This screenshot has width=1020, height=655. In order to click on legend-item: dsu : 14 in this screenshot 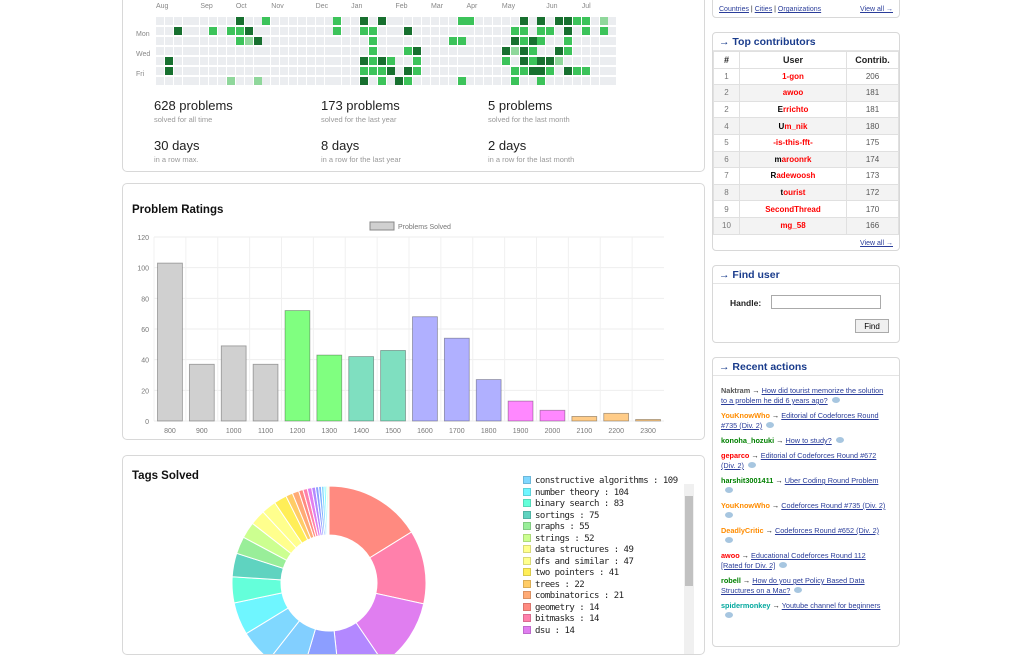, I will do `click(549, 630)`.